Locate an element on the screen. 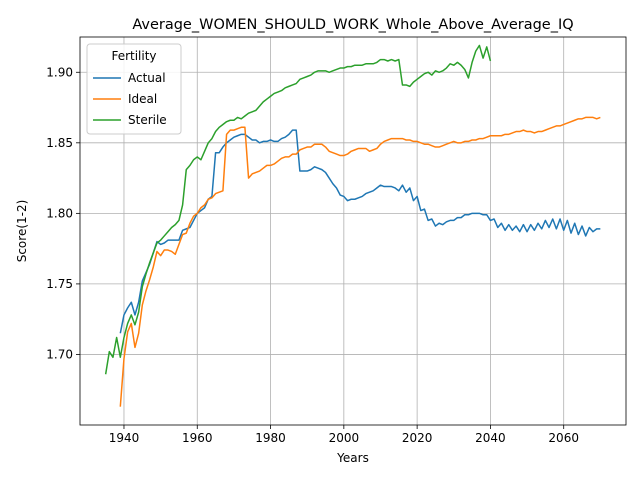  x-tick-label: 2060 is located at coordinates (563, 438).